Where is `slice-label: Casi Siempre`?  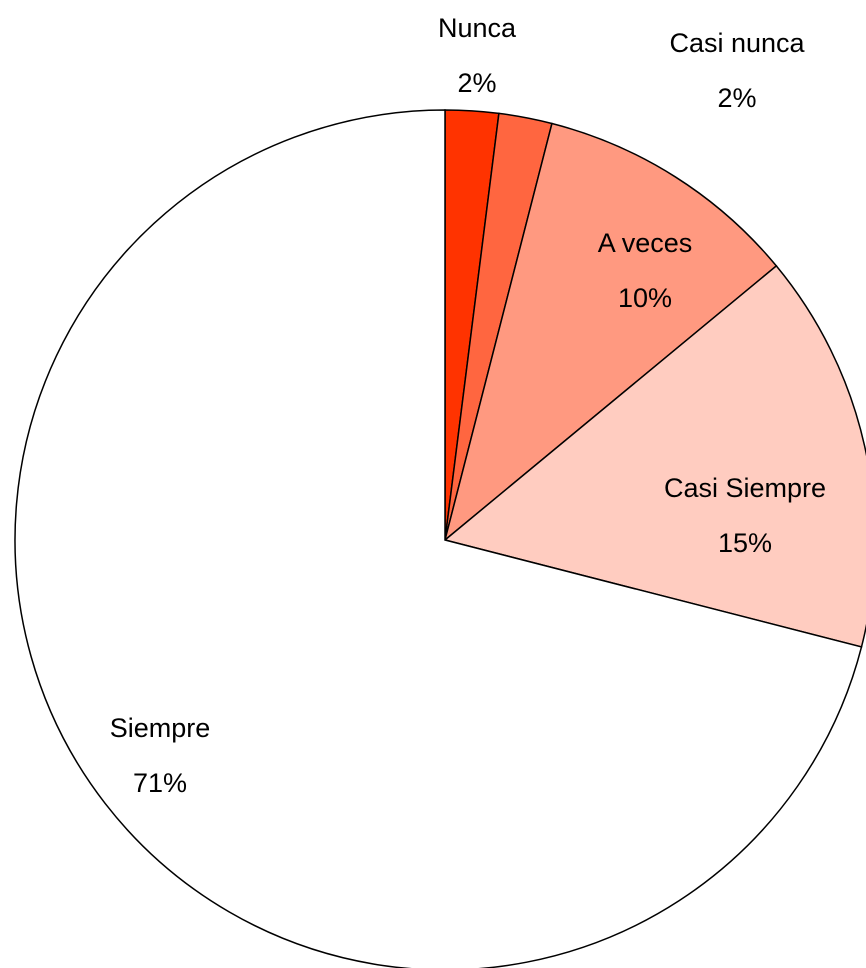
slice-label: Casi Siempre is located at coordinates (745, 488).